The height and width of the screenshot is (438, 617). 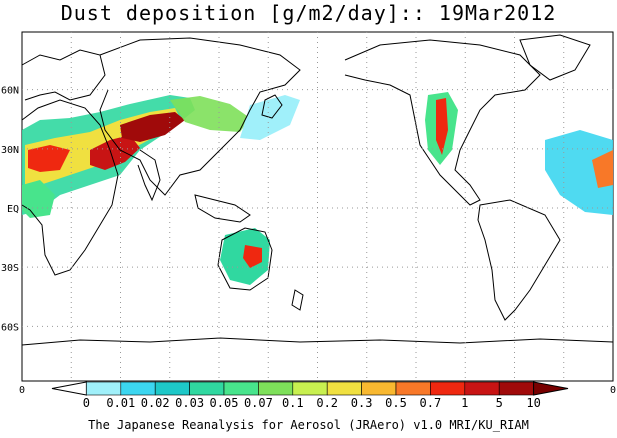 What do you see at coordinates (602, 169) in the screenshot?
I see `plume-right-edge-core` at bounding box center [602, 169].